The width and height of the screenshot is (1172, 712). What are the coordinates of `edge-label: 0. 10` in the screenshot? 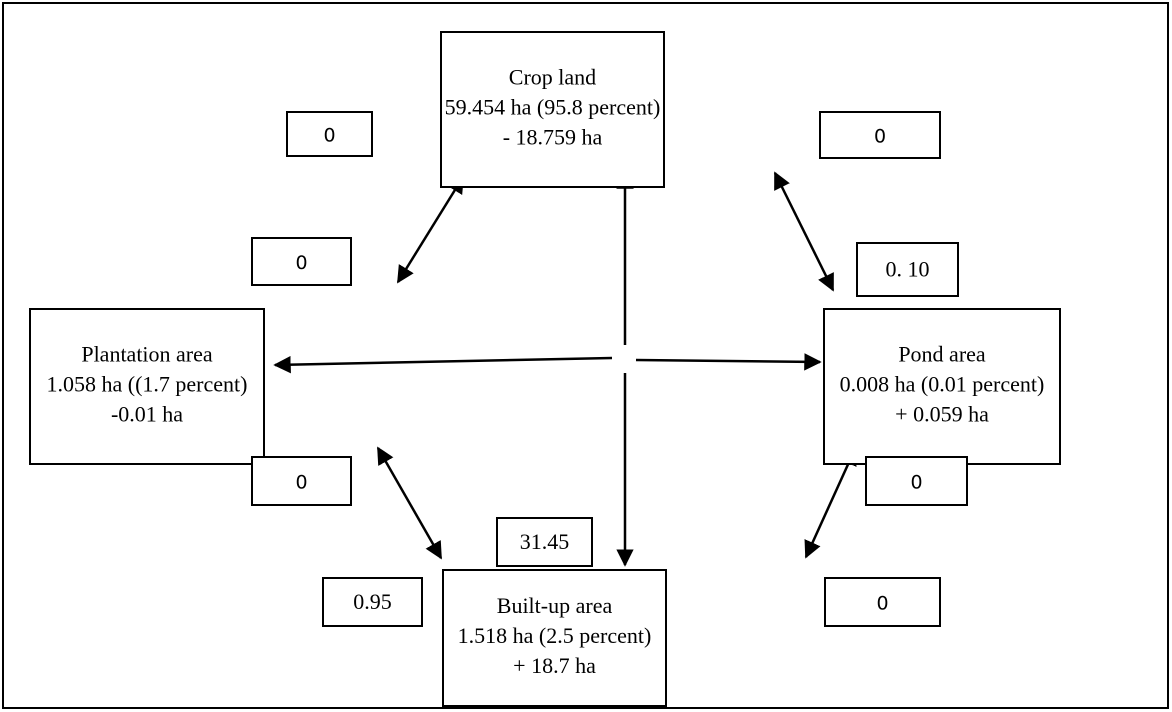 It's located at (908, 269).